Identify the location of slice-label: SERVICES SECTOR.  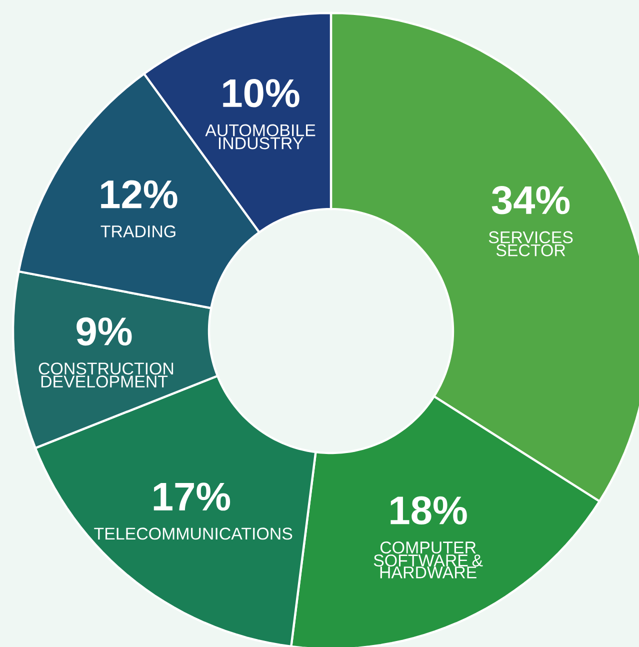
(530, 243).